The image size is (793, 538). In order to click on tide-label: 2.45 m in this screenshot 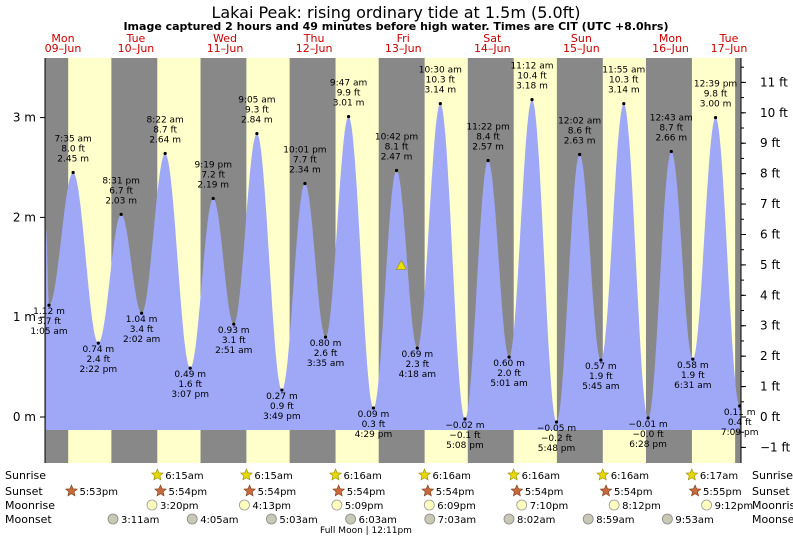, I will do `click(73, 159)`.